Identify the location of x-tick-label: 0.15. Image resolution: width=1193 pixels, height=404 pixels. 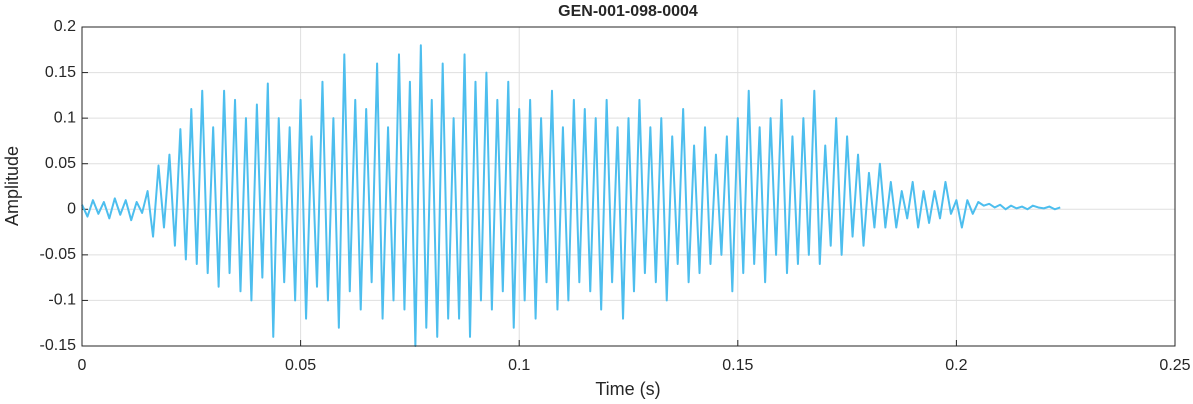
(737, 365).